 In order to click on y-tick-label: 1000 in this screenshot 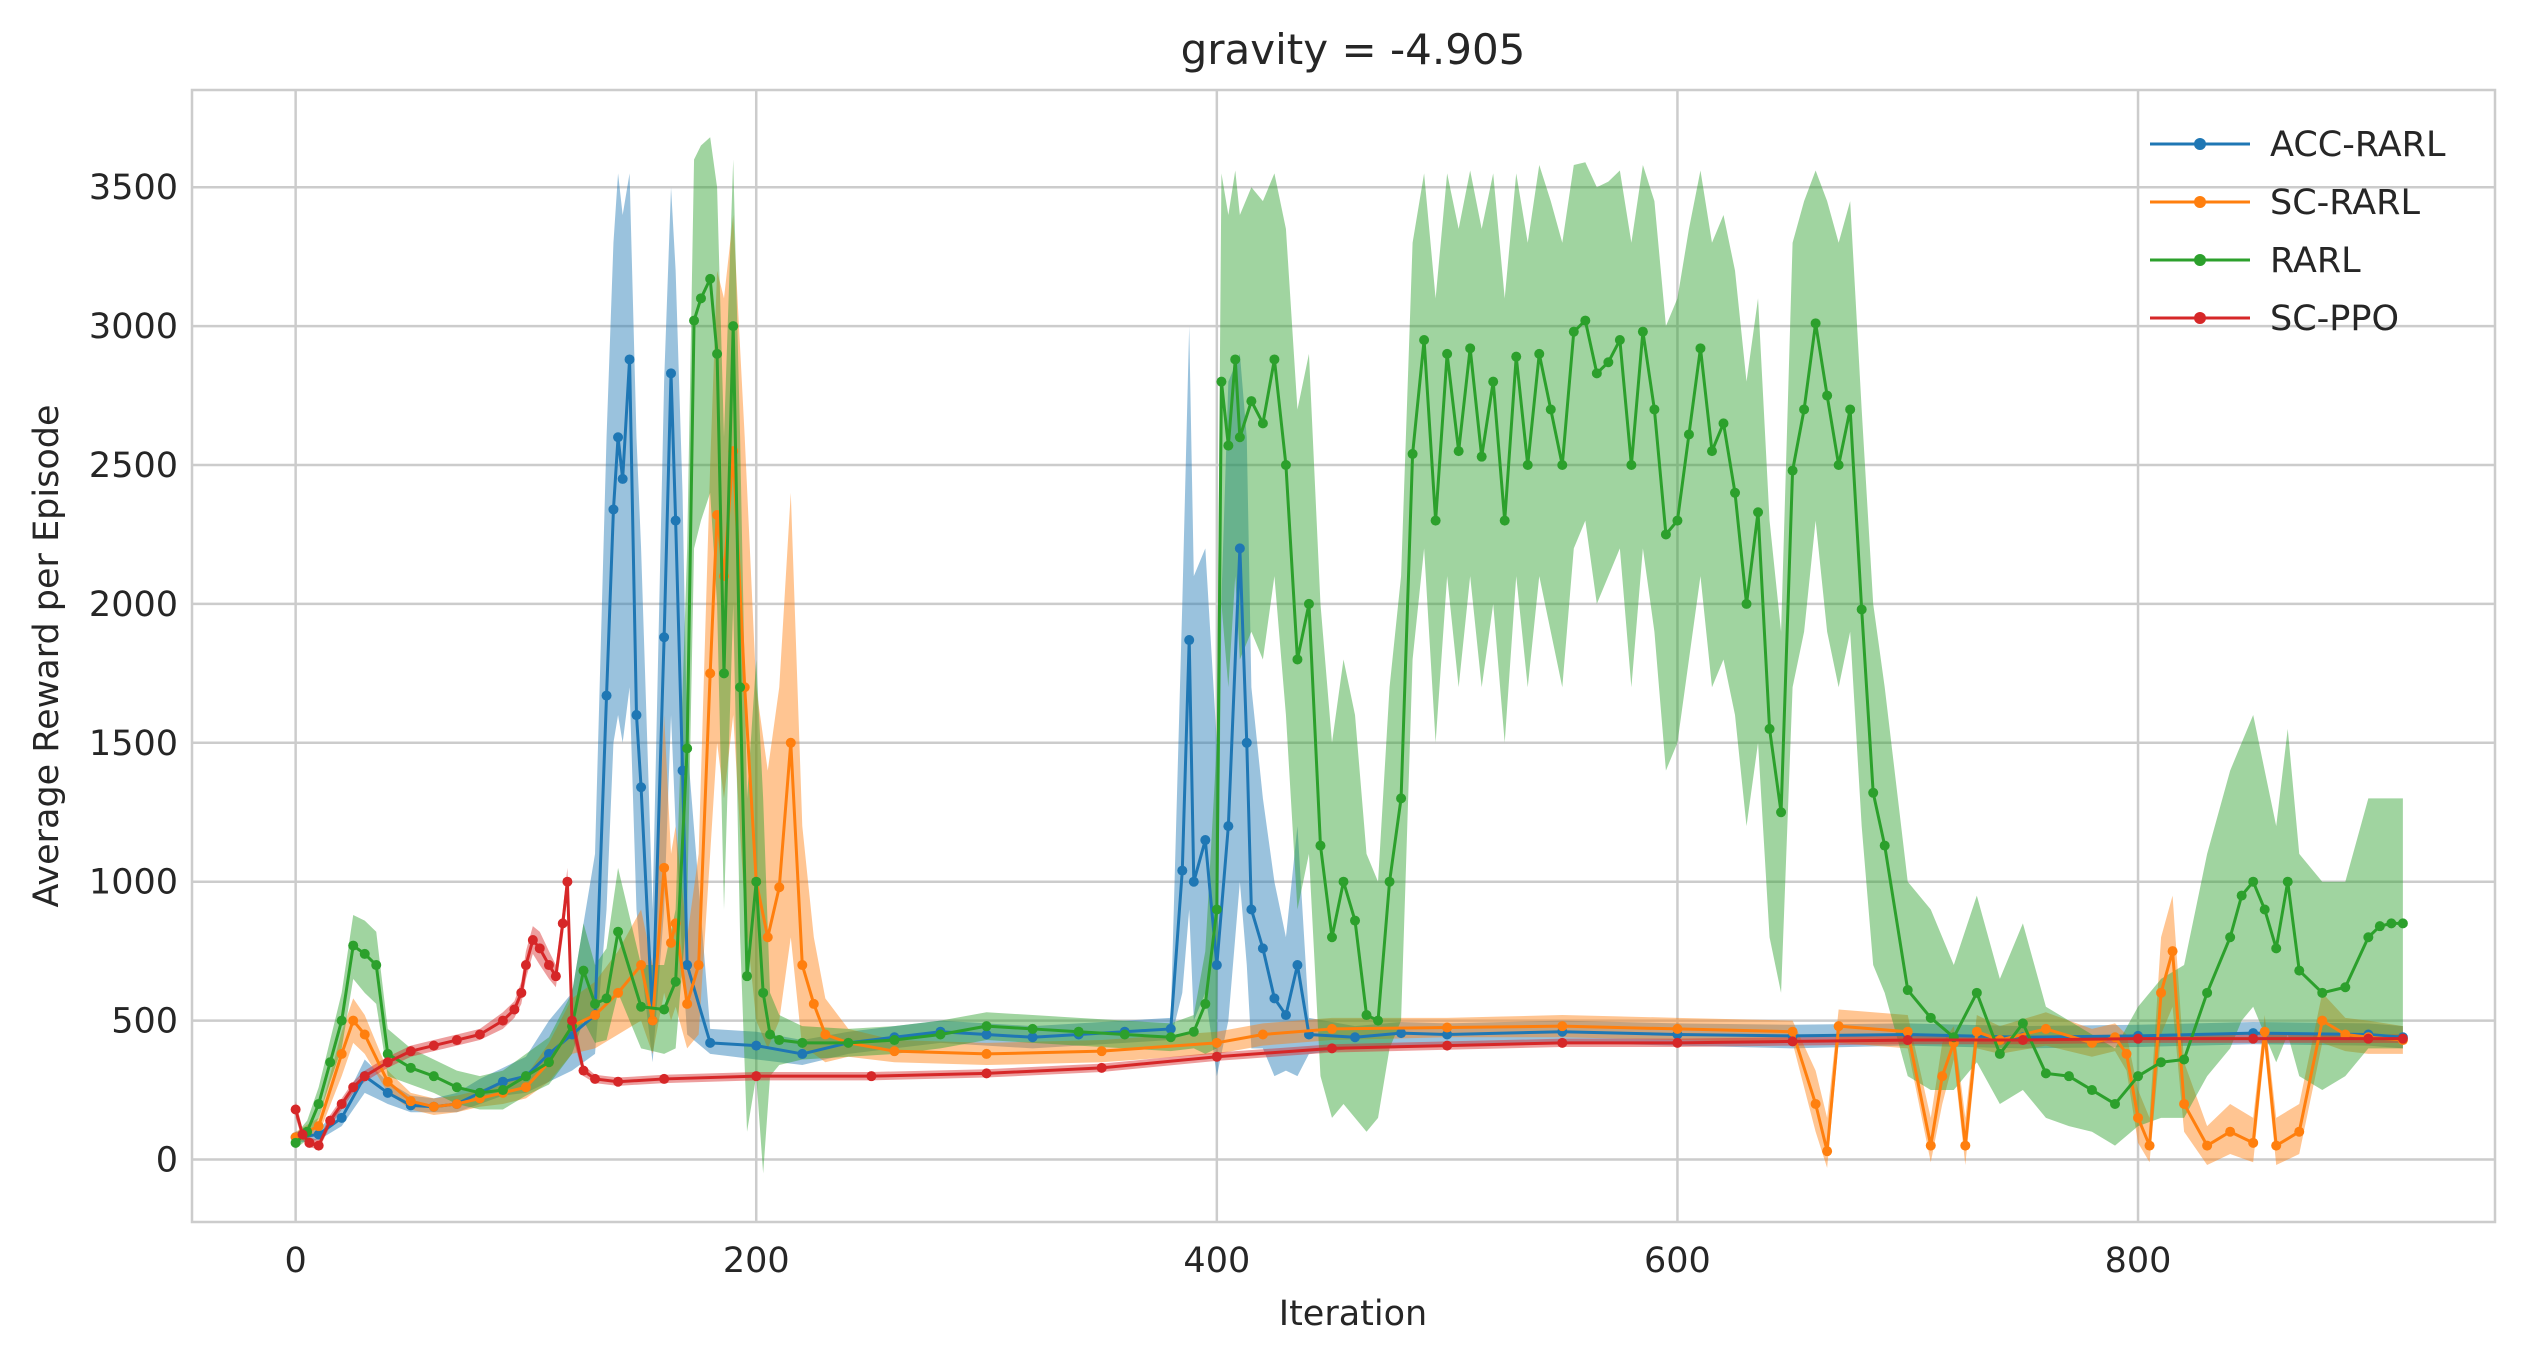, I will do `click(133, 883)`.